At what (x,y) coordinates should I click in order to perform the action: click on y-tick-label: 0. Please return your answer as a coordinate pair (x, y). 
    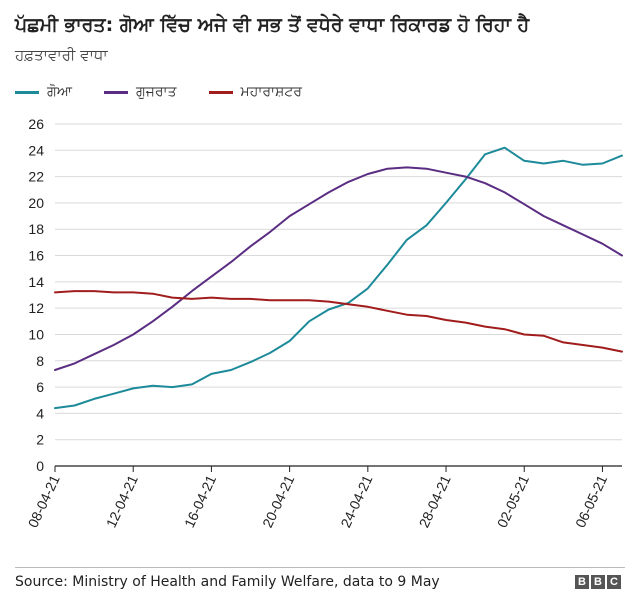
    Looking at the image, I should click on (40, 466).